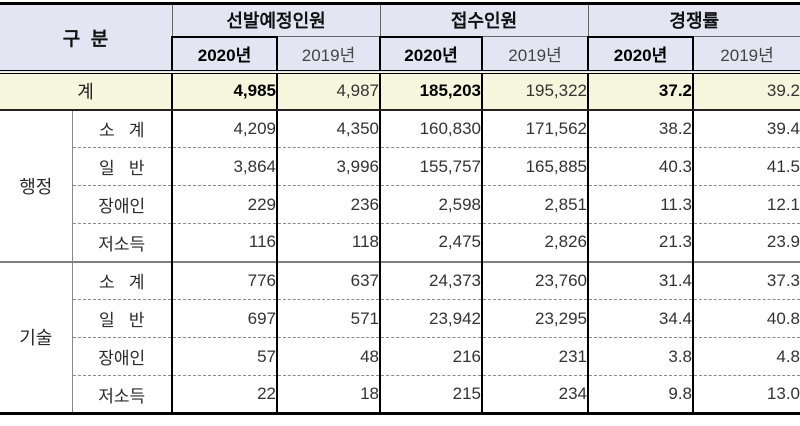 This screenshot has height=426, width=800. Describe the element at coordinates (641, 318) in the screenshot. I see `cell: 34.4` at that location.